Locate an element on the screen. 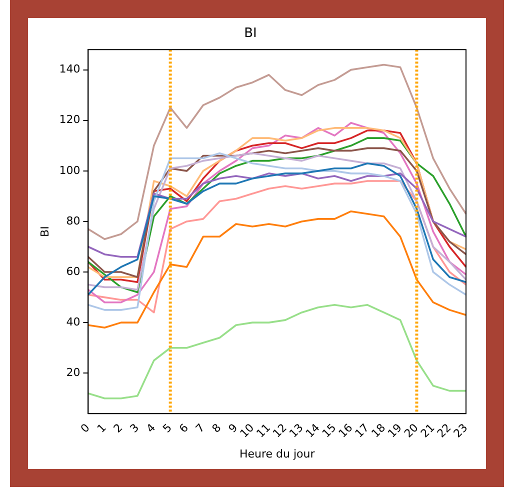  y-tick-label: 20 is located at coordinates (73, 372).